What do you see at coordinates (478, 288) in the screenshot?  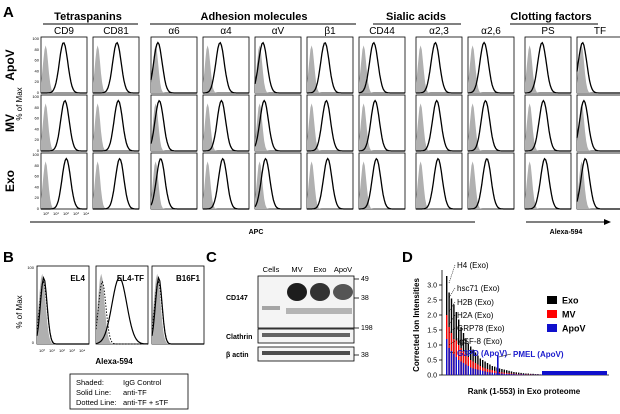 I see `annotation-label: hsc71 (Exo)` at bounding box center [478, 288].